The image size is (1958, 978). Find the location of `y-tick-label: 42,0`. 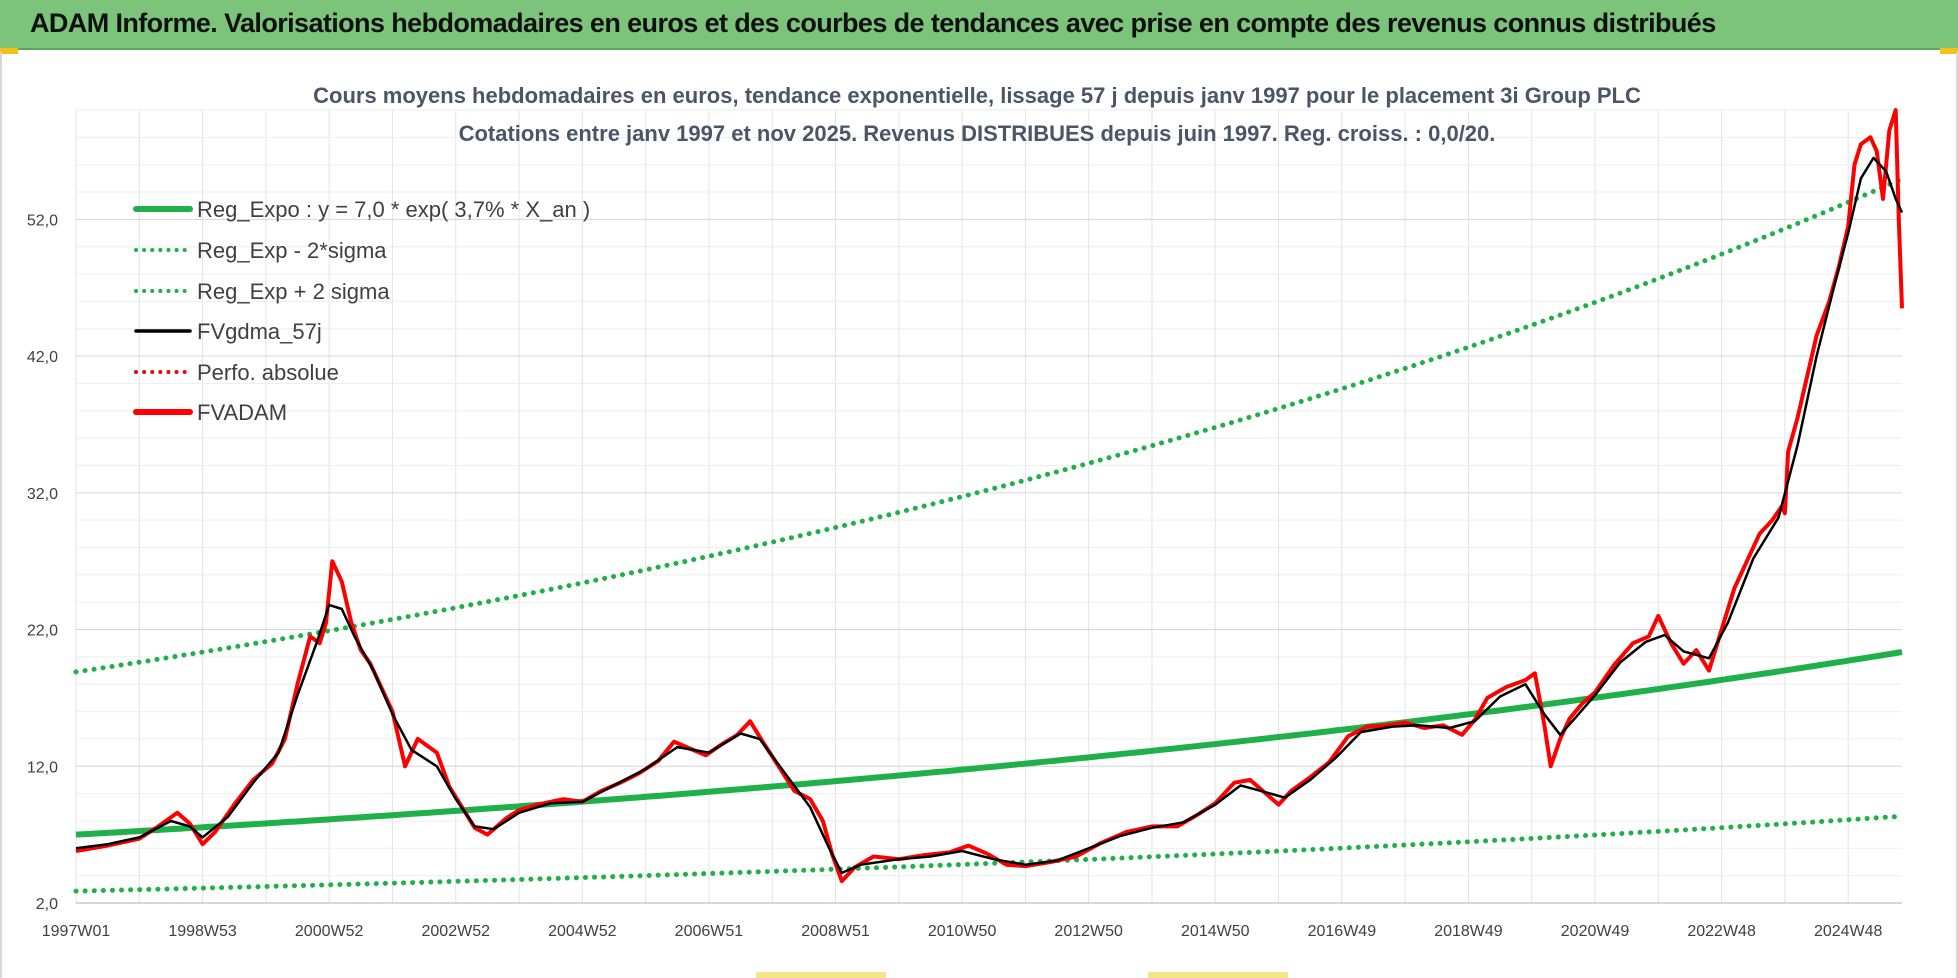

y-tick-label: 42,0 is located at coordinates (42, 357).